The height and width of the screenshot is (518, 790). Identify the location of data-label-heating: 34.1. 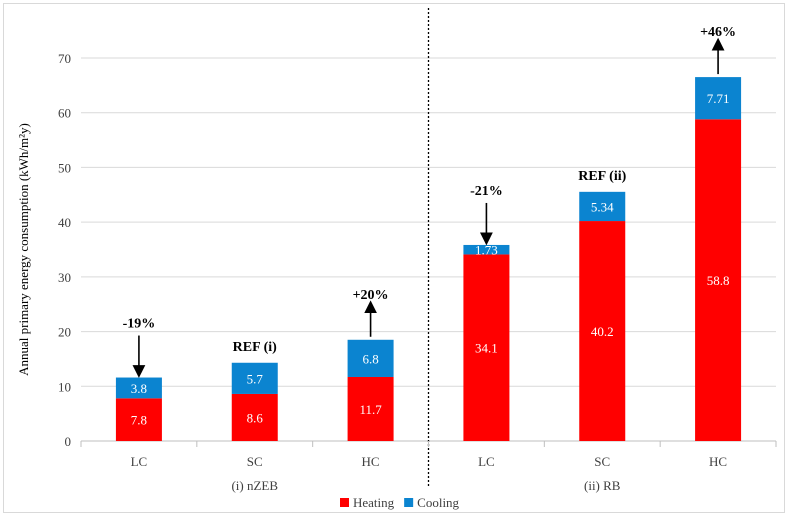
(486, 348).